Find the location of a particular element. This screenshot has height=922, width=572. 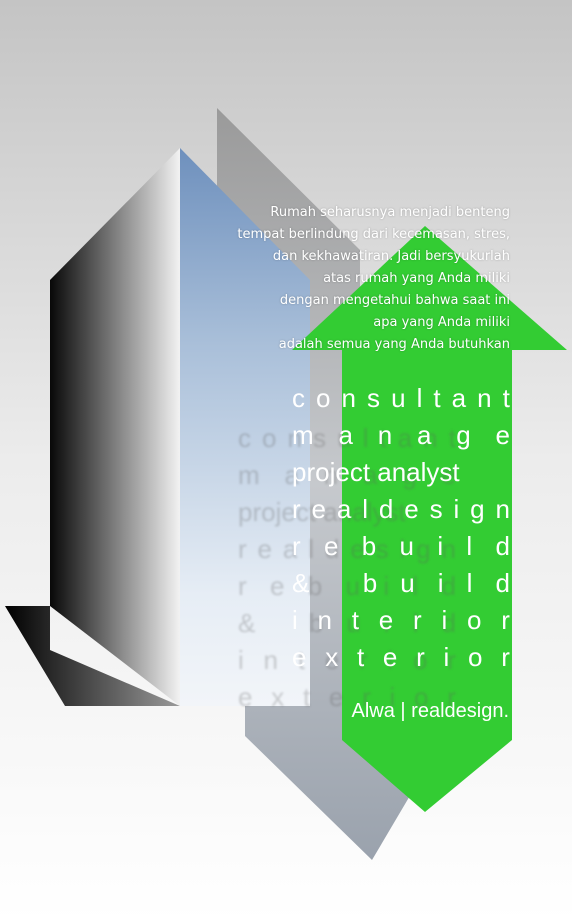

quote-line: atas rumah yang Anda miliki is located at coordinates (416, 278).